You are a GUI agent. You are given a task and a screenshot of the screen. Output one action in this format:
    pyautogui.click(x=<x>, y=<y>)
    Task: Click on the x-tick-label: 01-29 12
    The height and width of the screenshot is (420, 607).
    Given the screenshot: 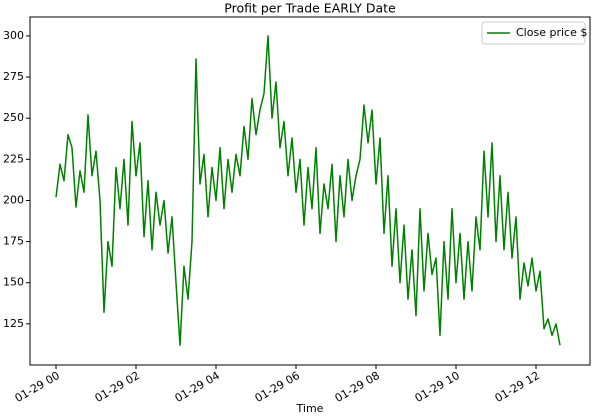 What is the action you would take?
    pyautogui.click(x=517, y=387)
    